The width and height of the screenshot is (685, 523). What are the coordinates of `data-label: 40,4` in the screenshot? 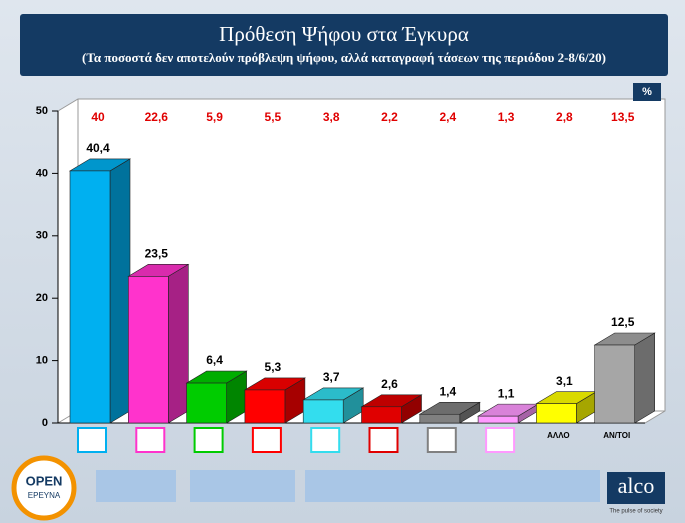 It's located at (98, 148).